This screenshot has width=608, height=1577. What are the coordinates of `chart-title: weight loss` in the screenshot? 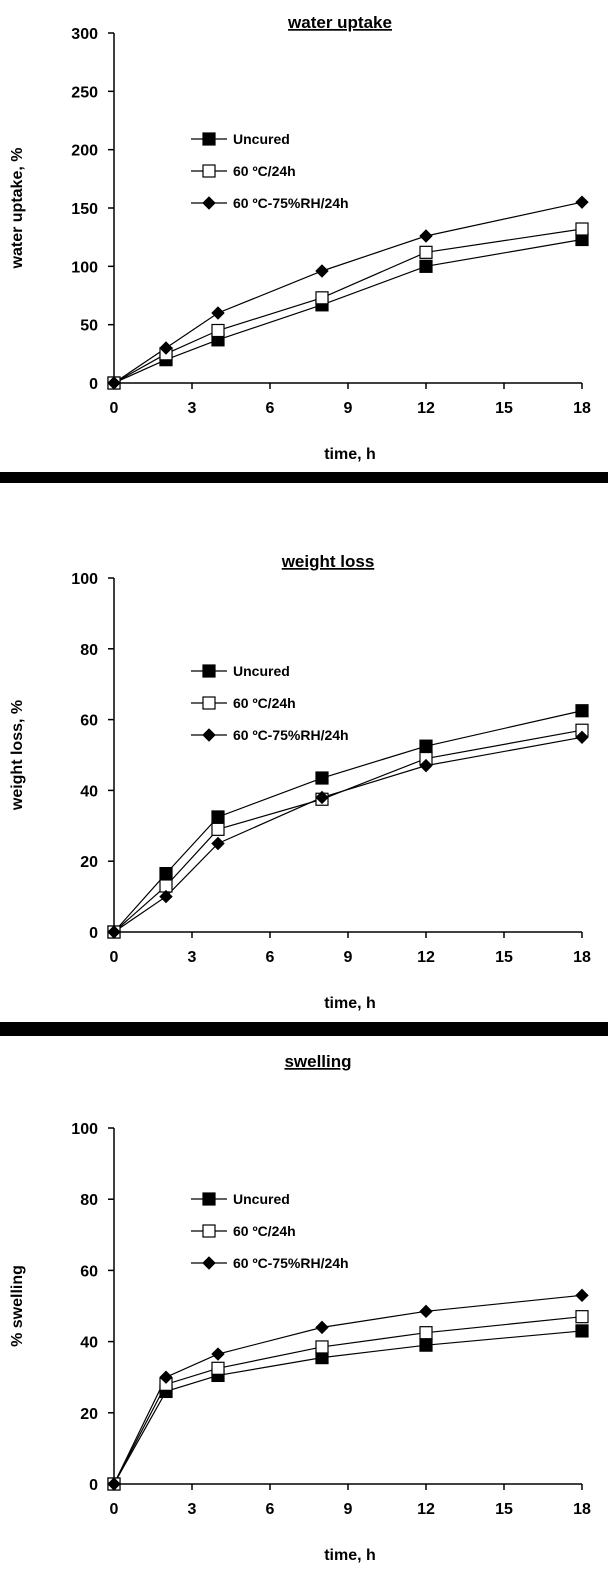 It's located at (328, 561).